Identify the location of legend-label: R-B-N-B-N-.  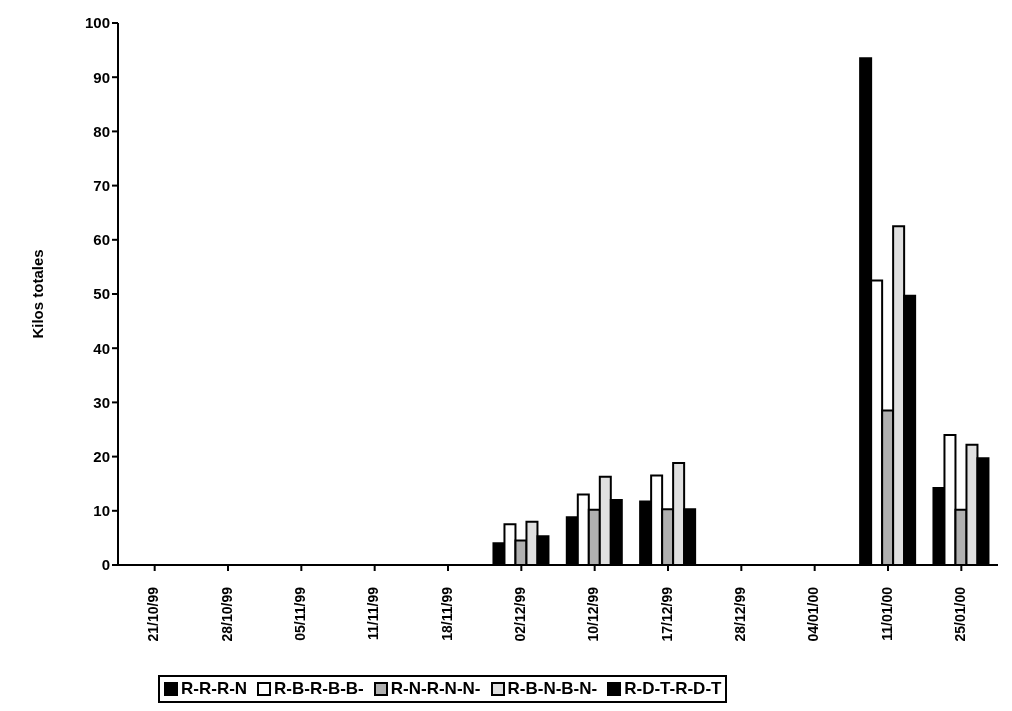
(552, 689).